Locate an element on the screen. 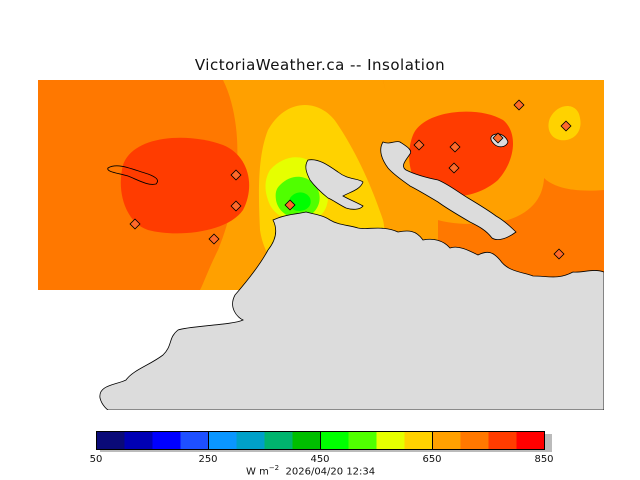 This screenshot has width=640, height=480. land-mainland is located at coordinates (448, 190).